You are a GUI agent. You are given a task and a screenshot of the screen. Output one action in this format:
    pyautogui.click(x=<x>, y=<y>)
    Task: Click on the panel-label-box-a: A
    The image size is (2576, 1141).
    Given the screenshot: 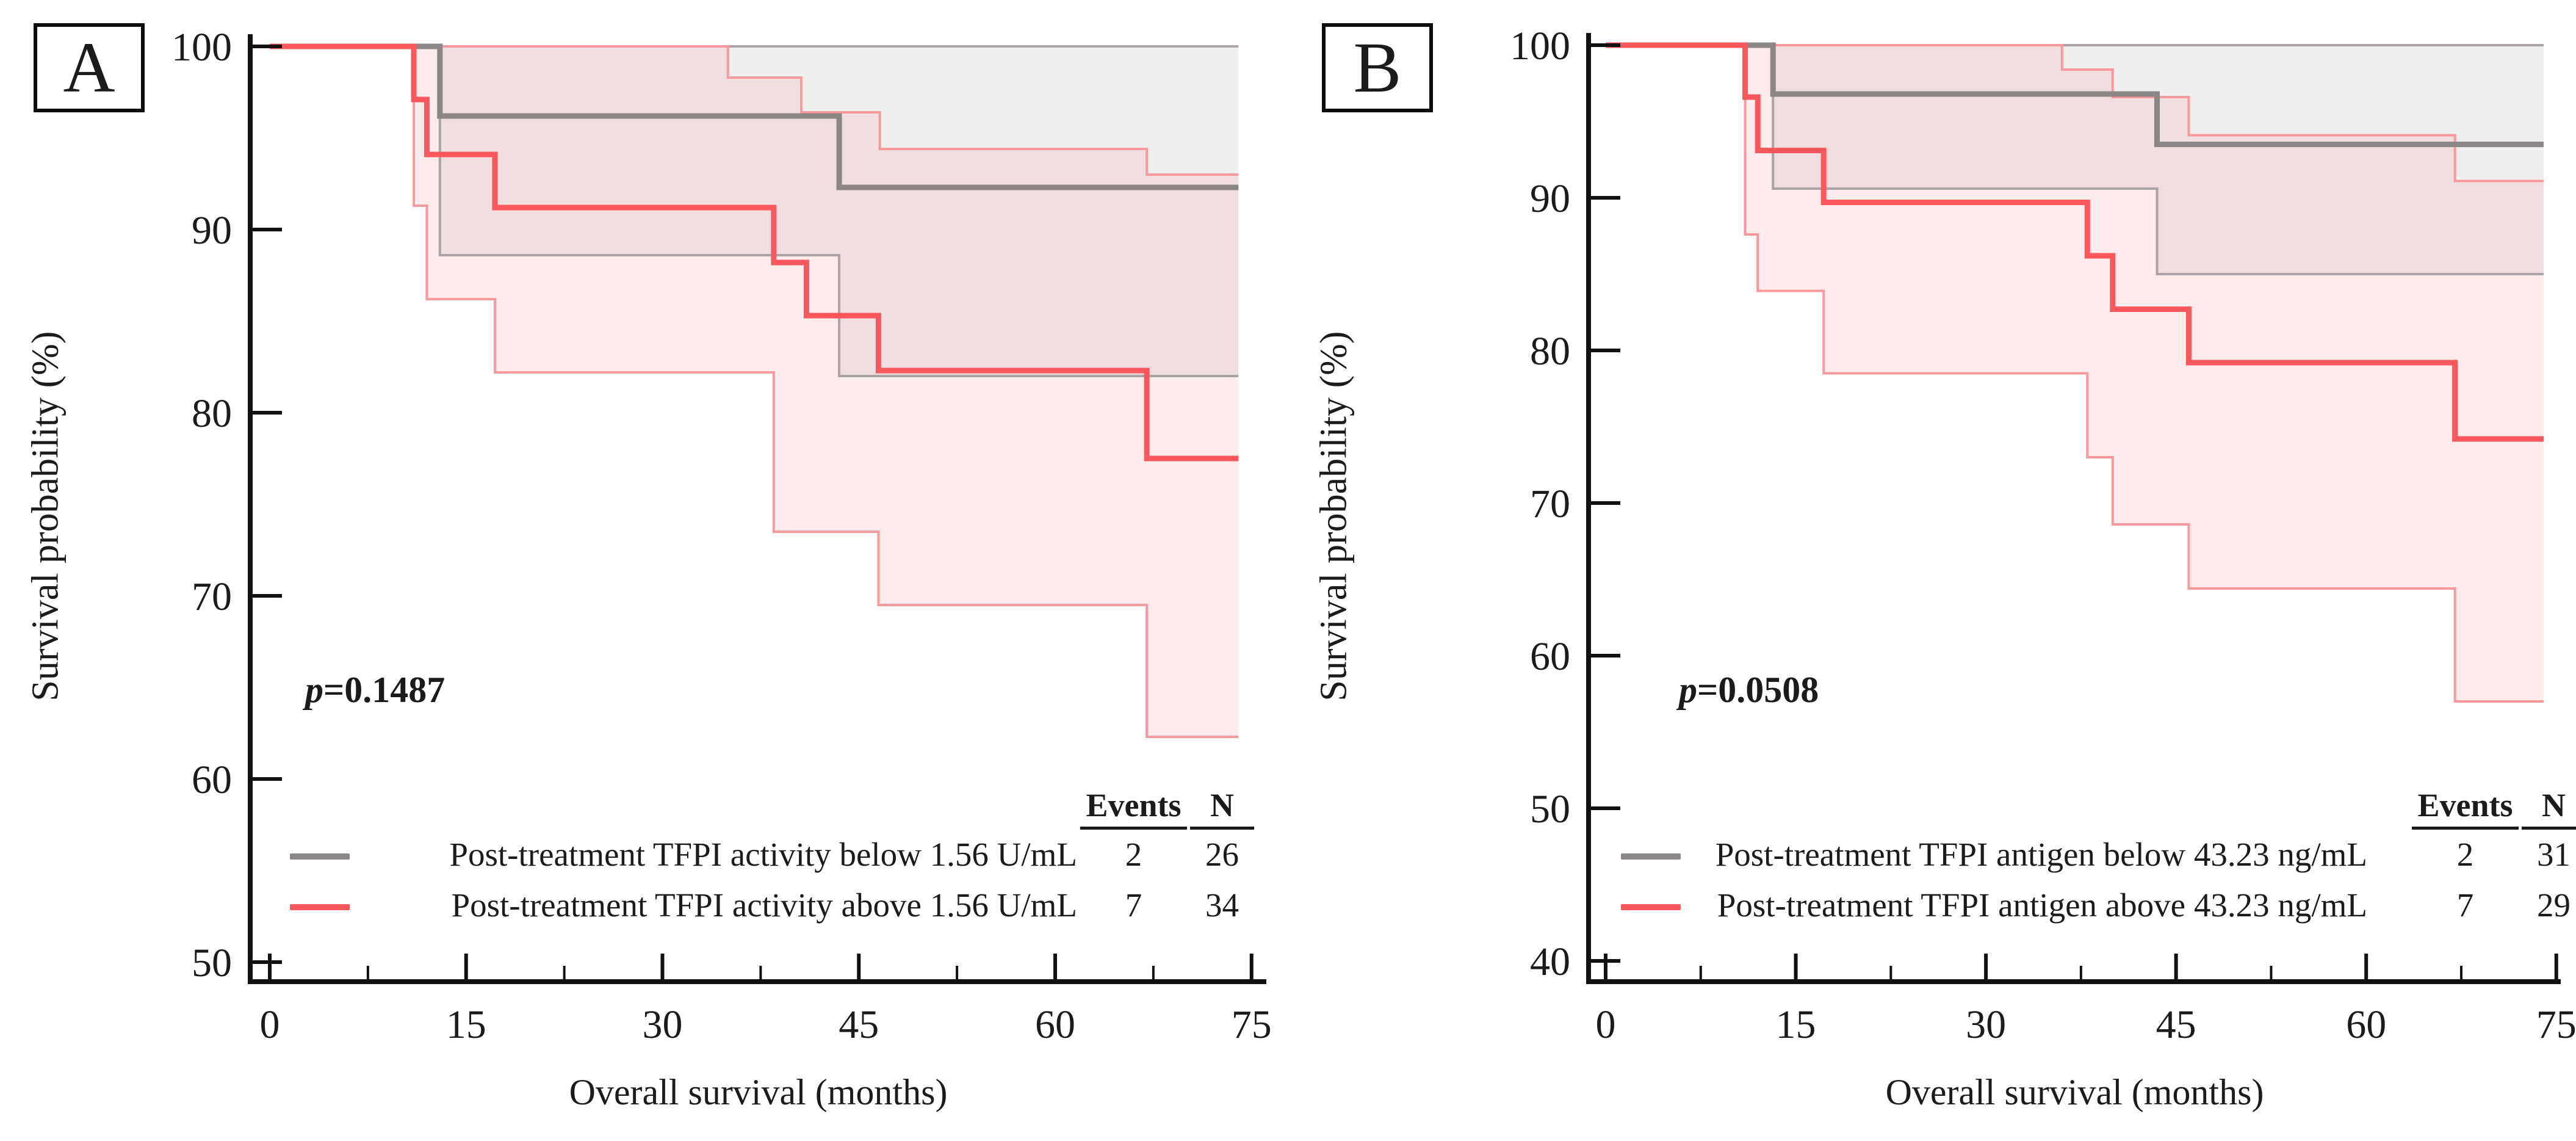 What is the action you would take?
    pyautogui.click(x=89, y=67)
    